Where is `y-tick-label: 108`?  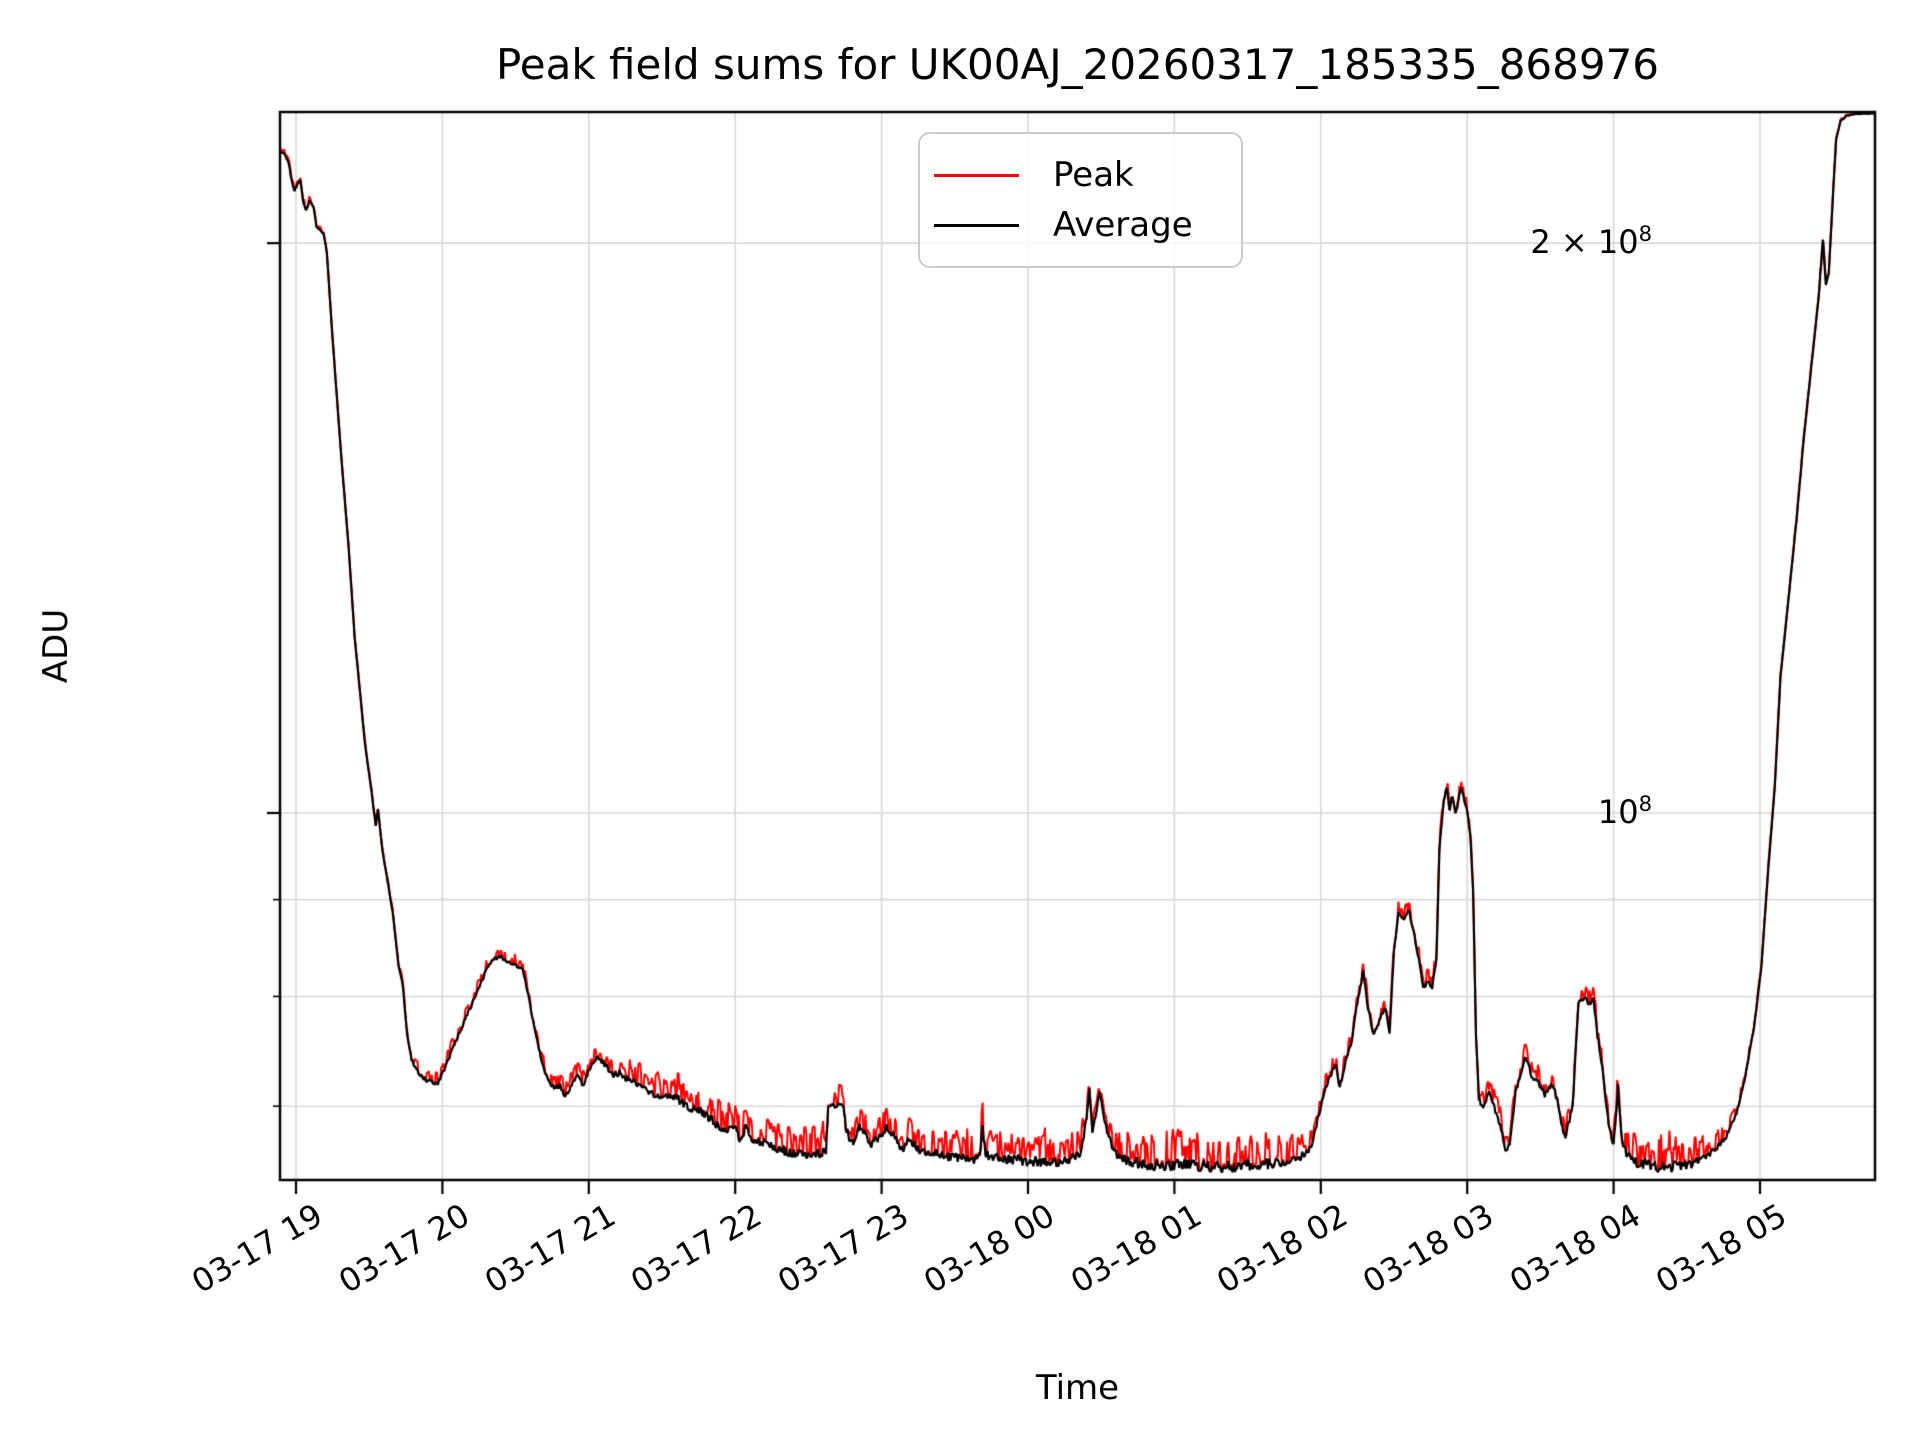
y-tick-label: 108 is located at coordinates (1624, 811).